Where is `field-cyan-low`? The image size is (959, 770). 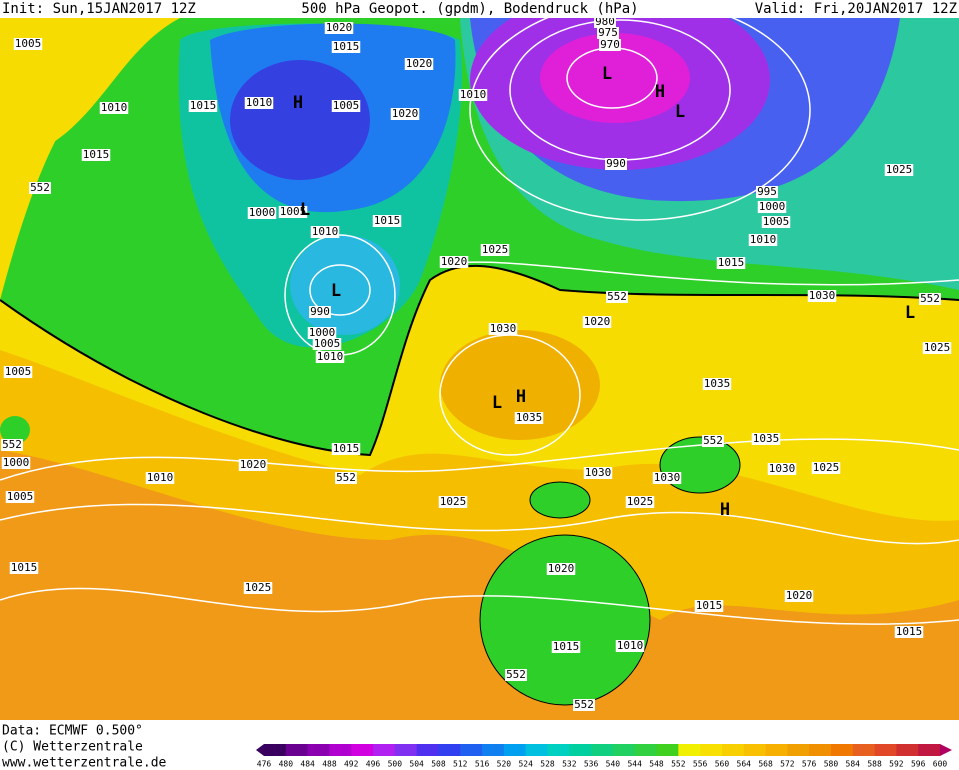
field-cyan-low is located at coordinates (345, 285).